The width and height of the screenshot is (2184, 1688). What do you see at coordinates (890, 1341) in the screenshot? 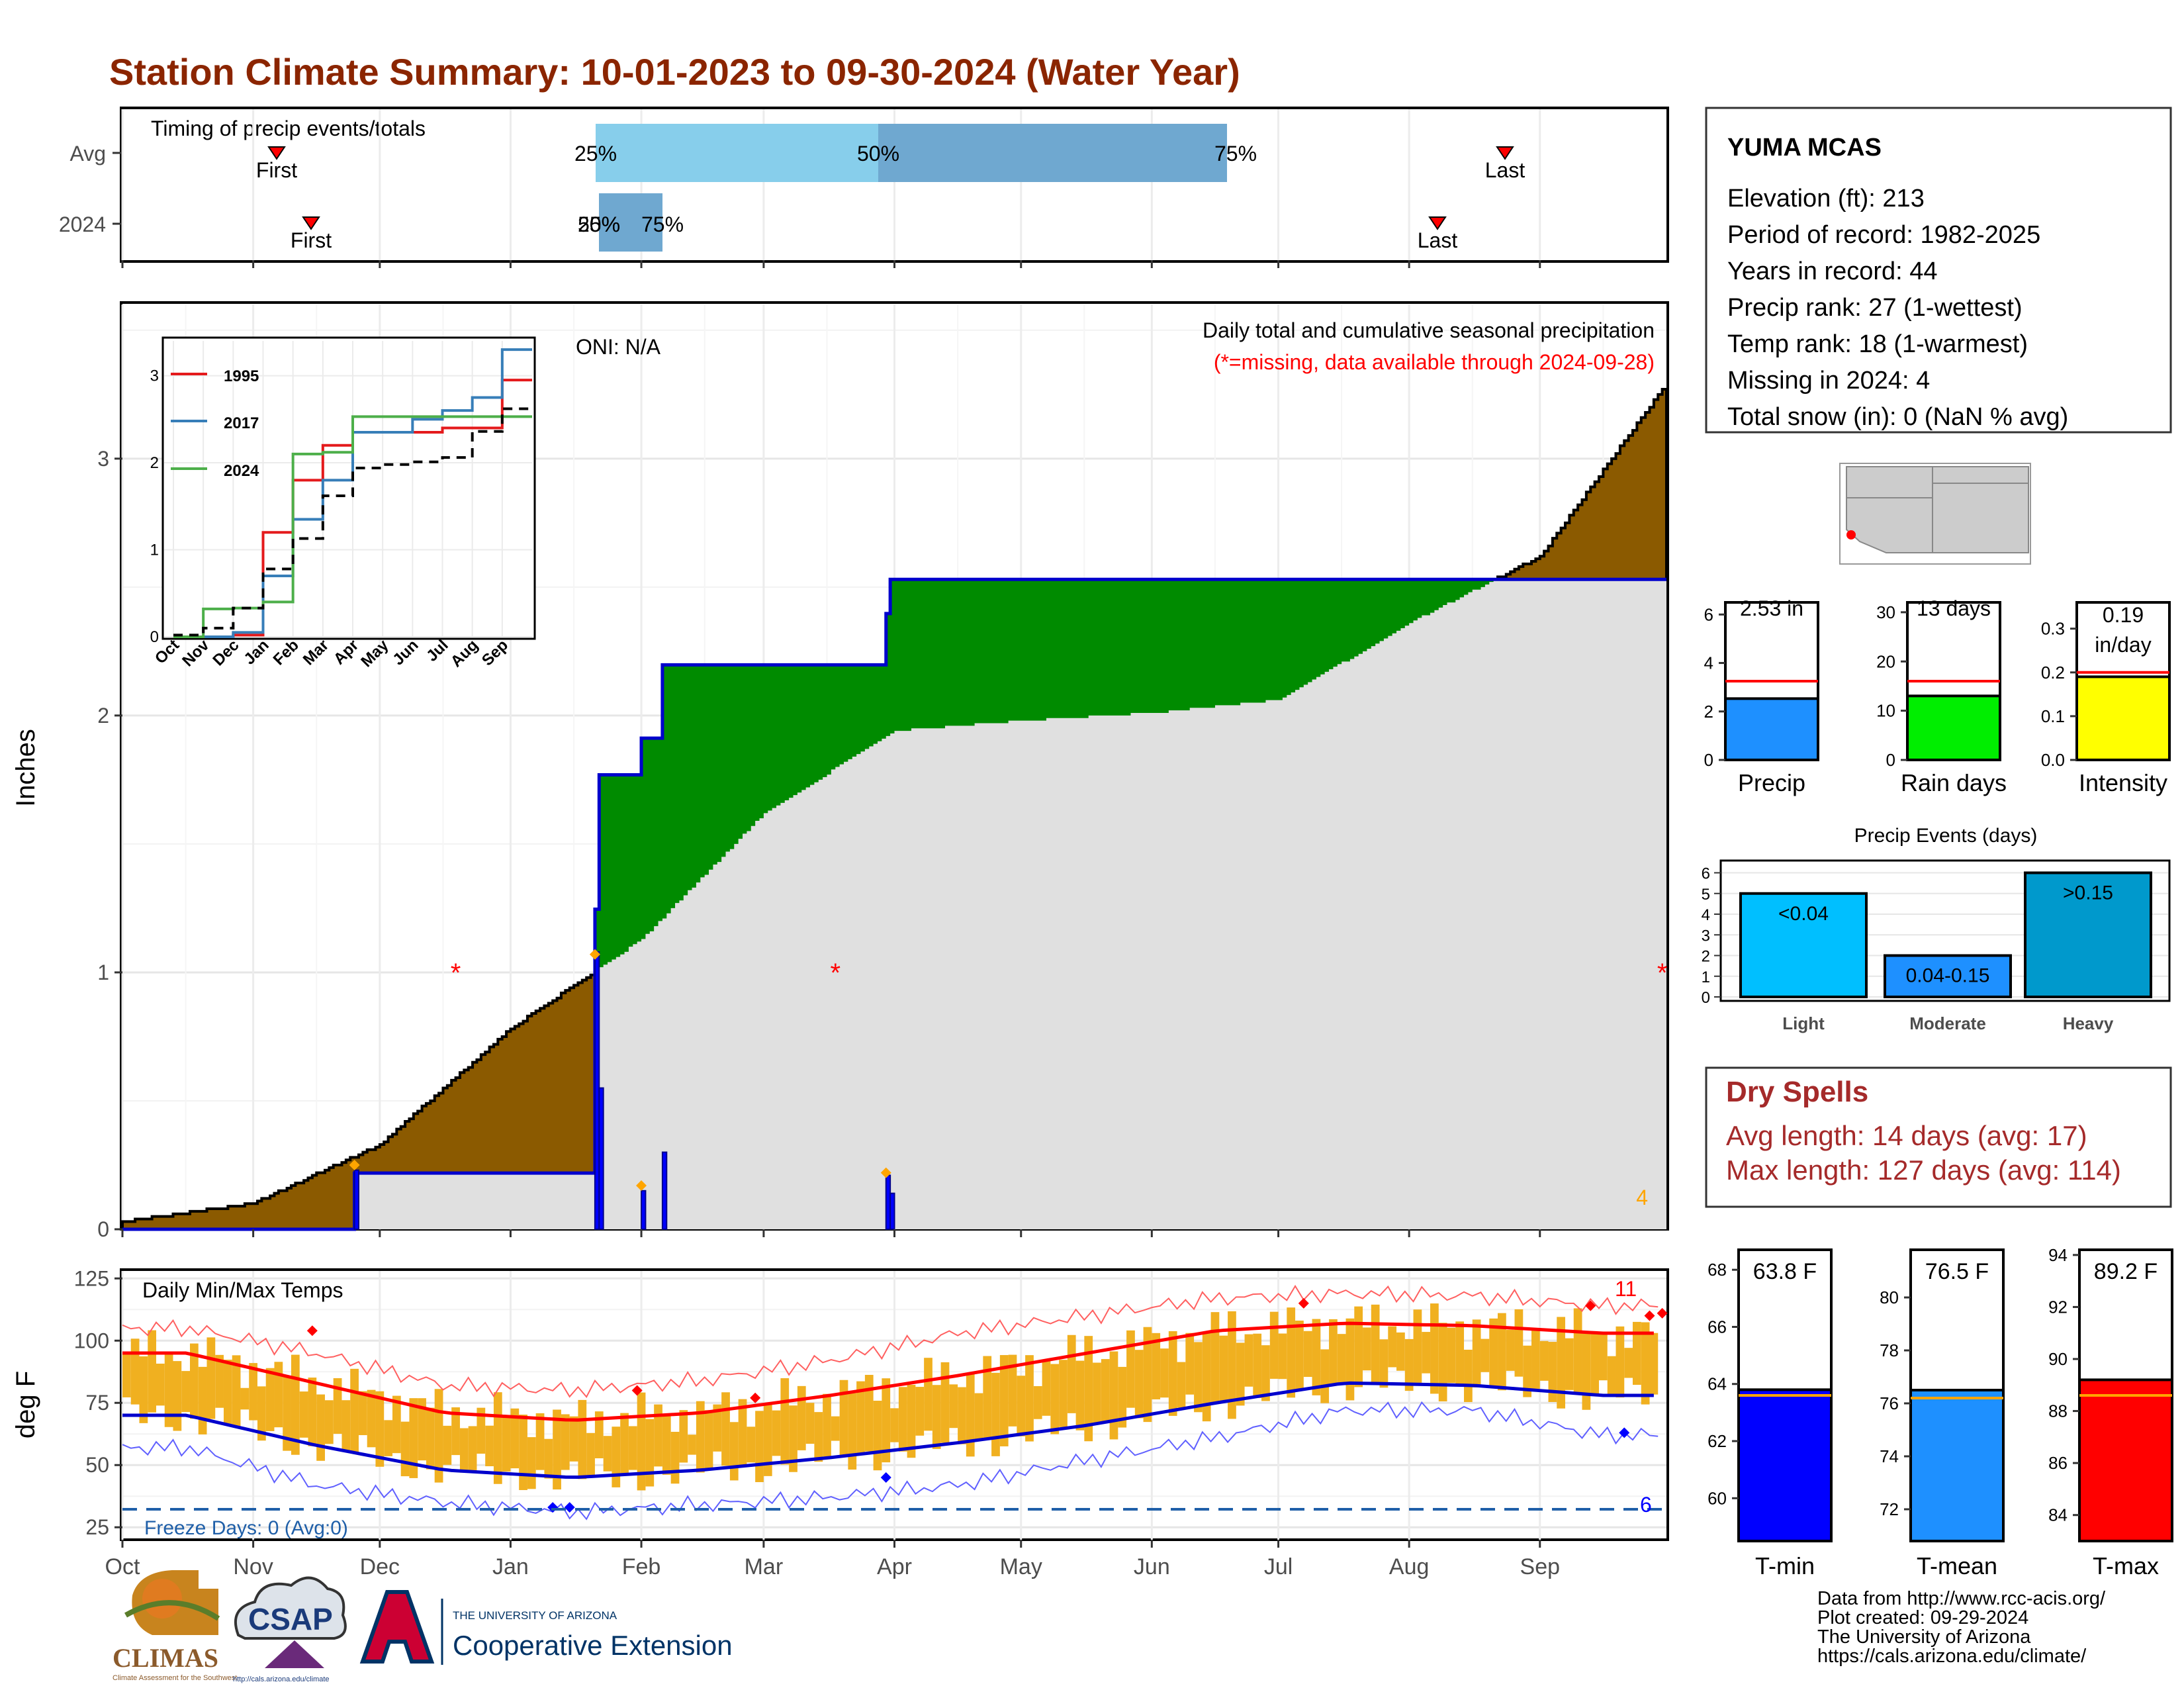
I see `record-max-line` at bounding box center [890, 1341].